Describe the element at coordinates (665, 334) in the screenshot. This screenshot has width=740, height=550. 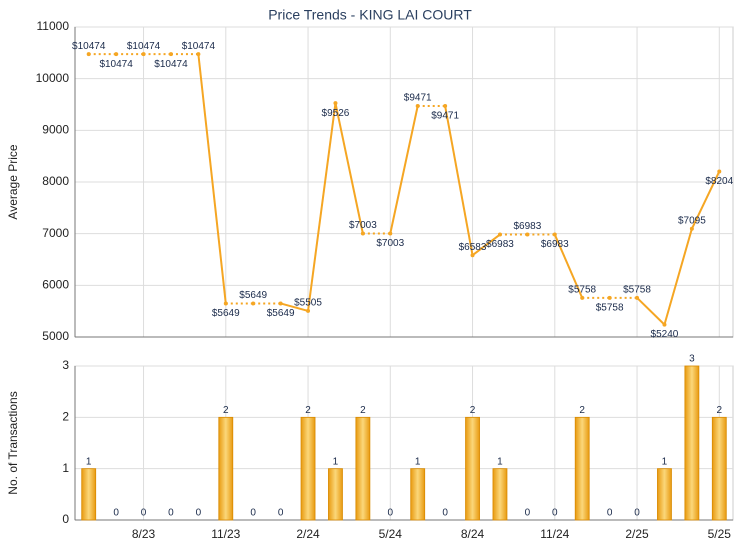
I see `data-label: $5240` at that location.